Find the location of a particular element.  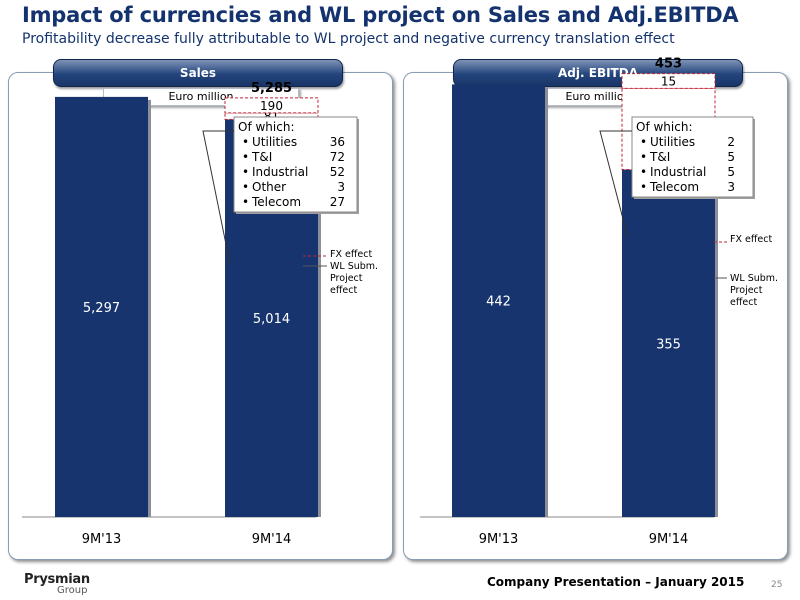

company-logo: Prysmian Group is located at coordinates (57, 584).